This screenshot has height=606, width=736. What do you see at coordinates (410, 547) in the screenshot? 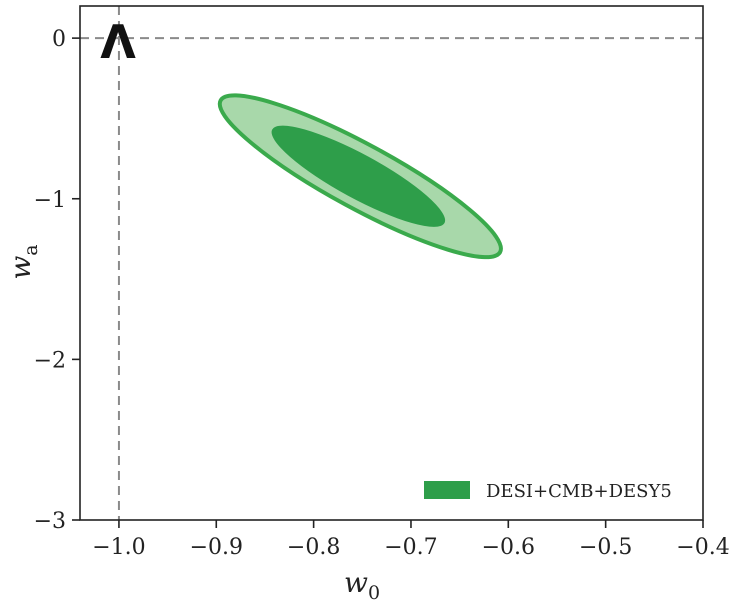
I see `x-tick-label: −0.7` at bounding box center [410, 547].